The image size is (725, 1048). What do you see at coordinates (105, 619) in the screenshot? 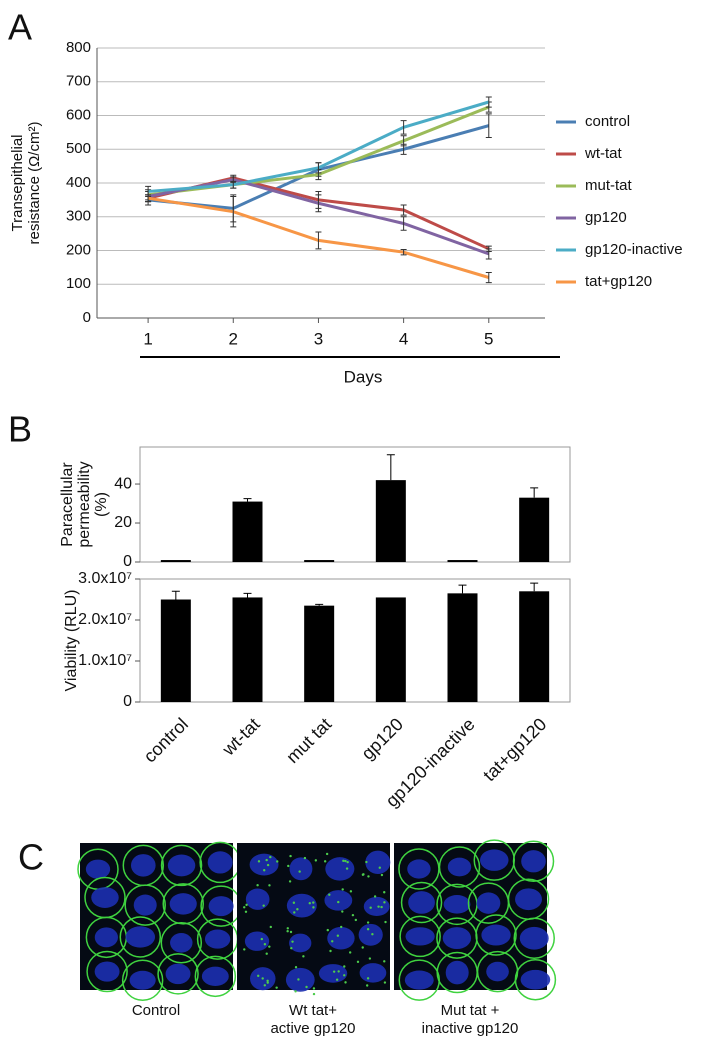
I see `y-tick-label: 2.0x10⁷` at bounding box center [105, 619].